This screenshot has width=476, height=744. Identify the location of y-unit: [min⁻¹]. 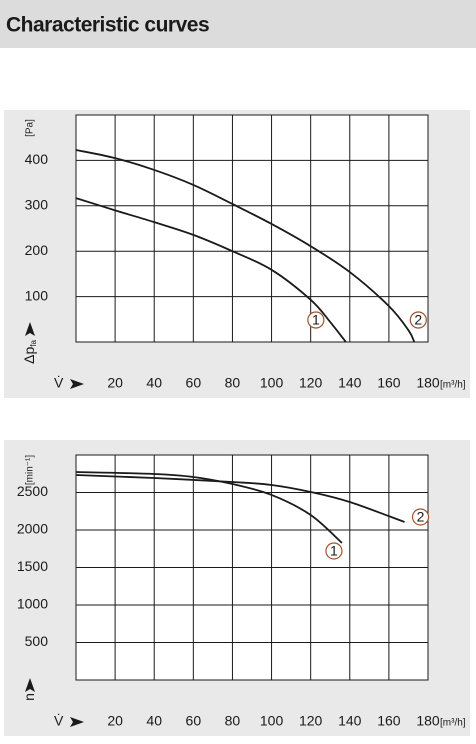
(30, 470).